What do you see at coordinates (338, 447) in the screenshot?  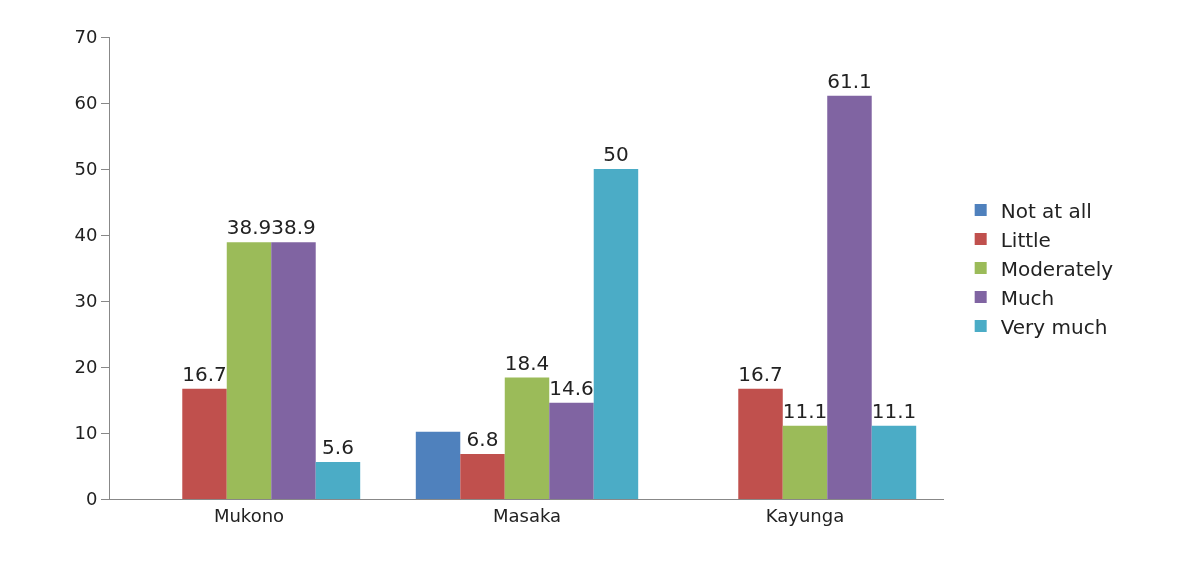 I see `data-label: 5.6` at bounding box center [338, 447].